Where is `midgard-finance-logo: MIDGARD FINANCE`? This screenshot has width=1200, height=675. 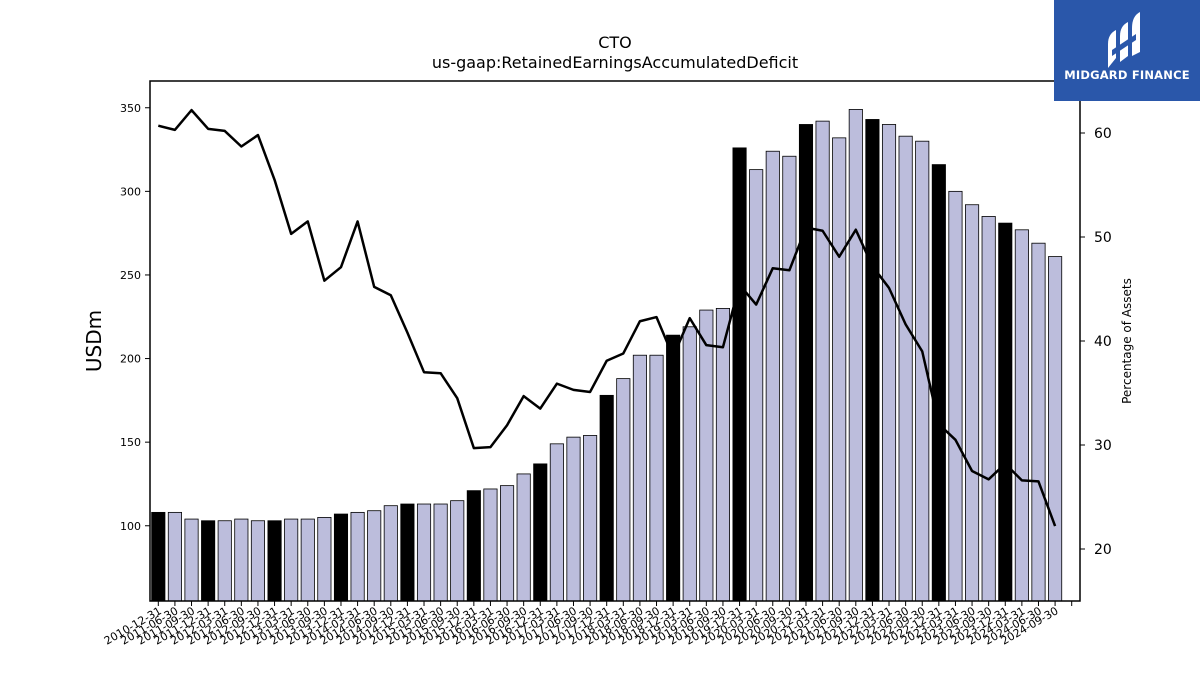
midgard-finance-logo: MIDGARD FINANCE is located at coordinates (1127, 50).